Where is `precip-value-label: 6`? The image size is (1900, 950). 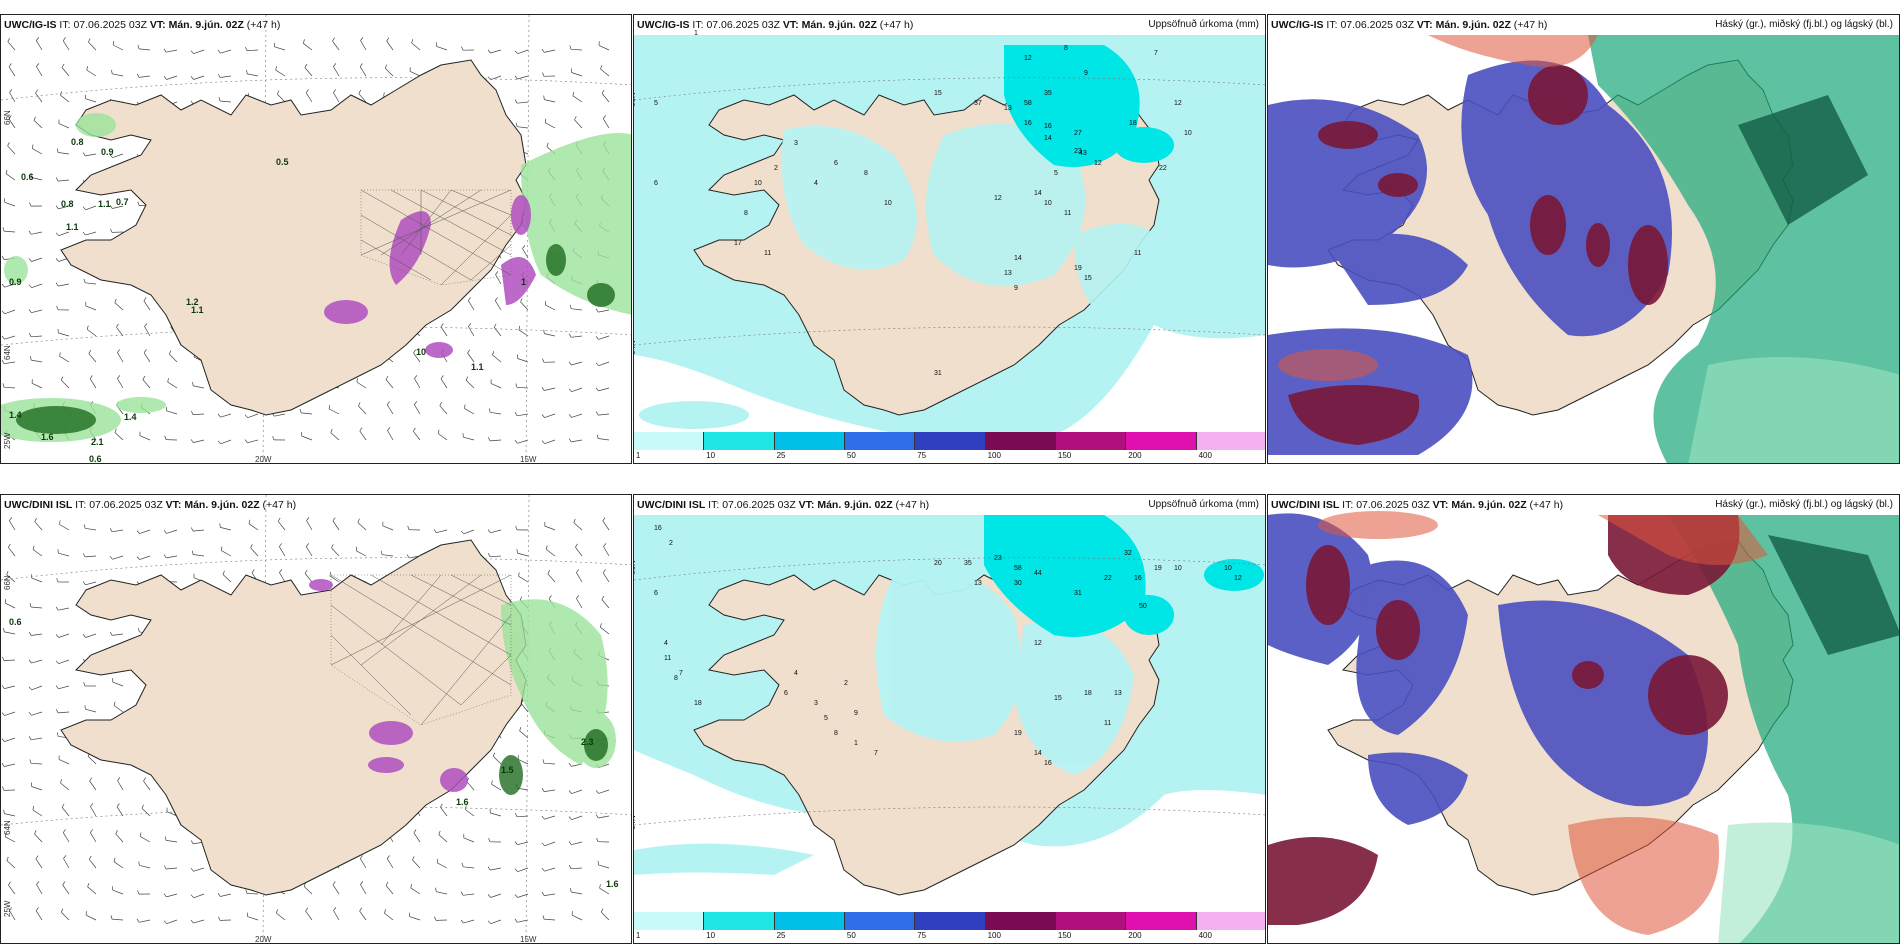
precip-value-label: 6 is located at coordinates (656, 183).